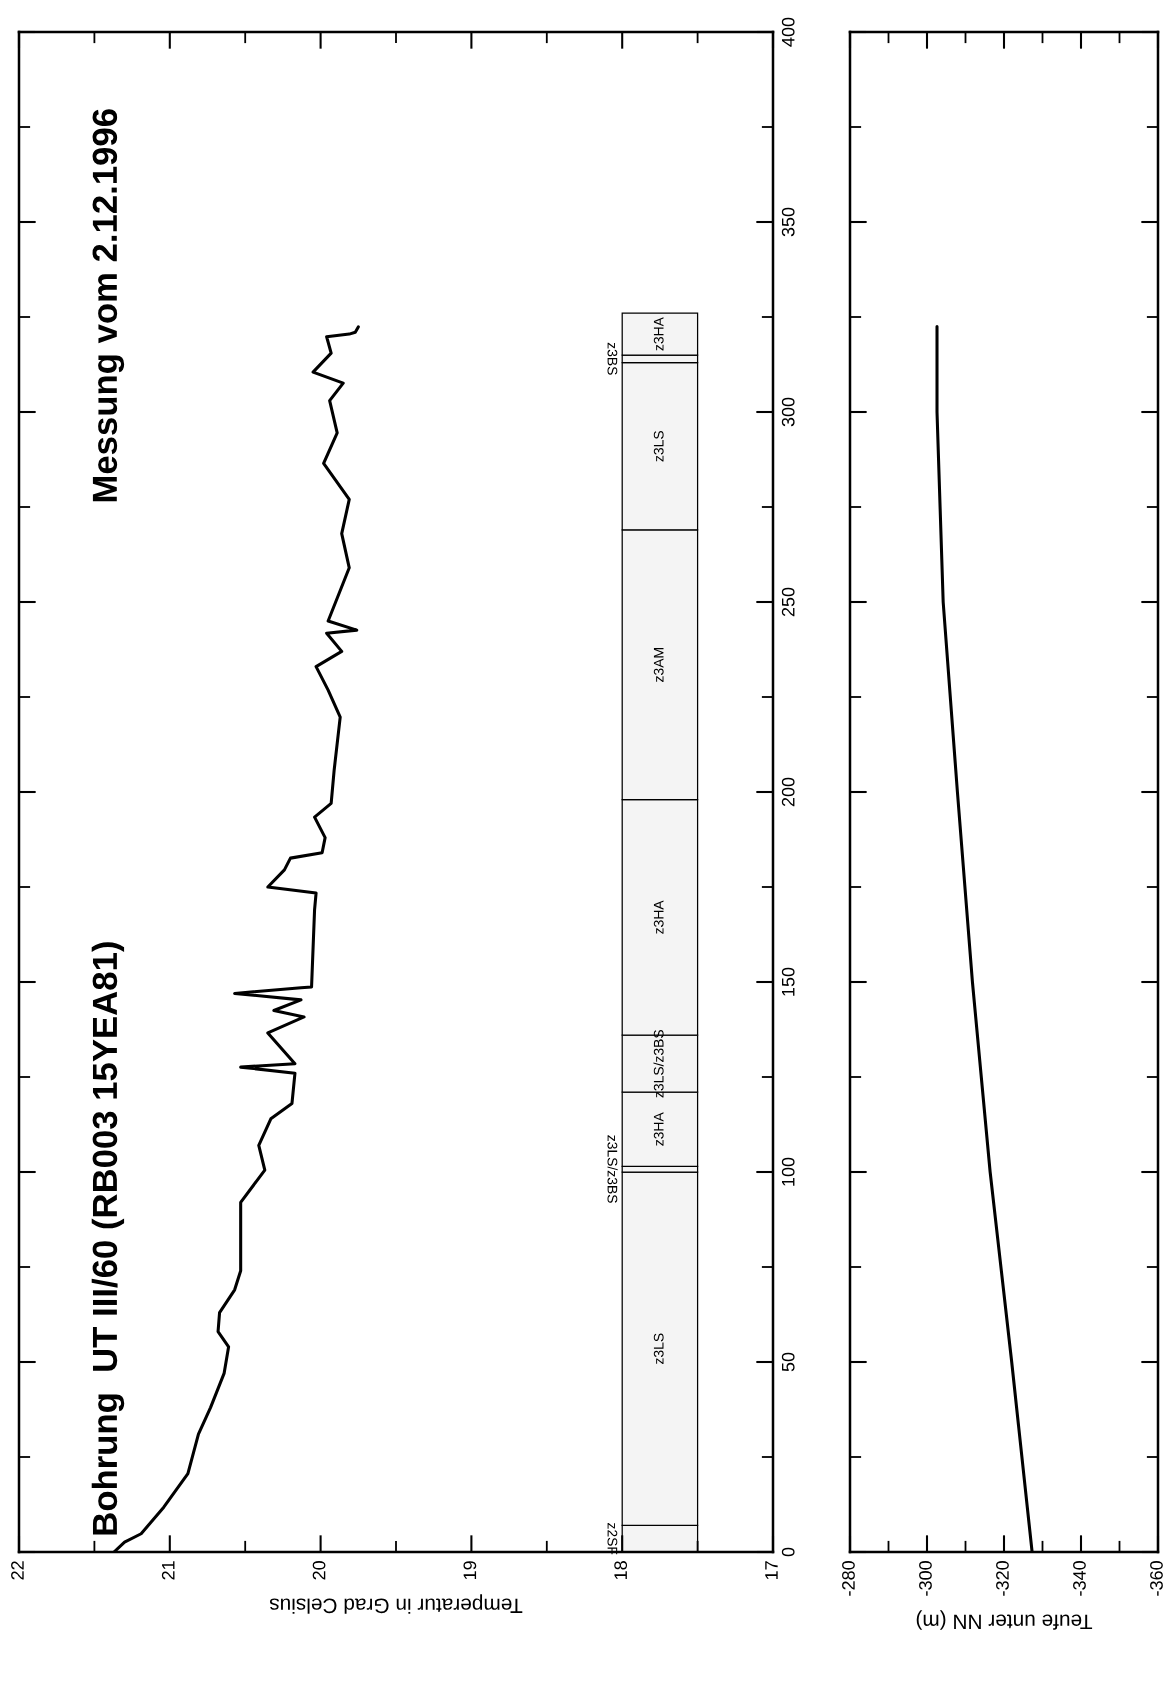 The image size is (1169, 1687). I want to click on y-tick-label: 350, so click(788, 222).